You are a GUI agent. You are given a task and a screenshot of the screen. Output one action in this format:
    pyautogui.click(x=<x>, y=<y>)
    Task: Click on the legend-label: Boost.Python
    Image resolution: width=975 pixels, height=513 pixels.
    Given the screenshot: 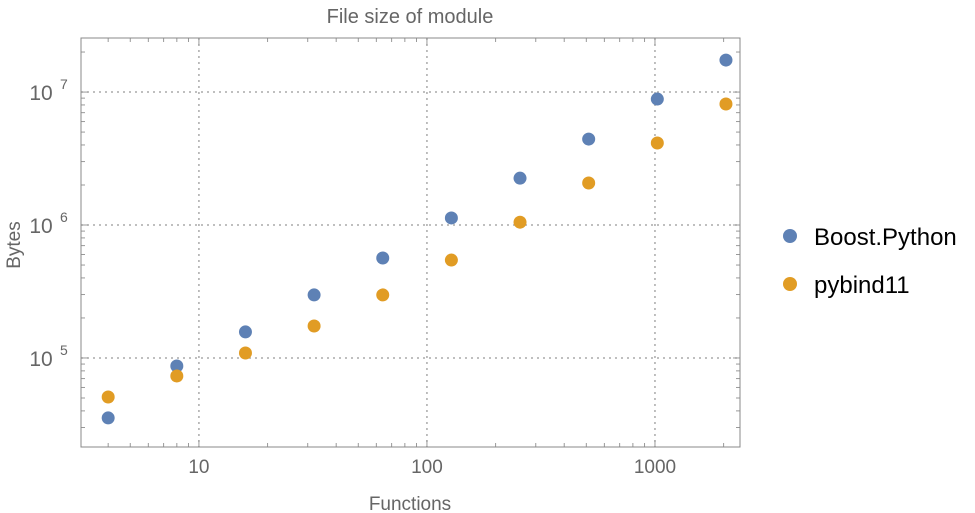 What is the action you would take?
    pyautogui.click(x=885, y=237)
    